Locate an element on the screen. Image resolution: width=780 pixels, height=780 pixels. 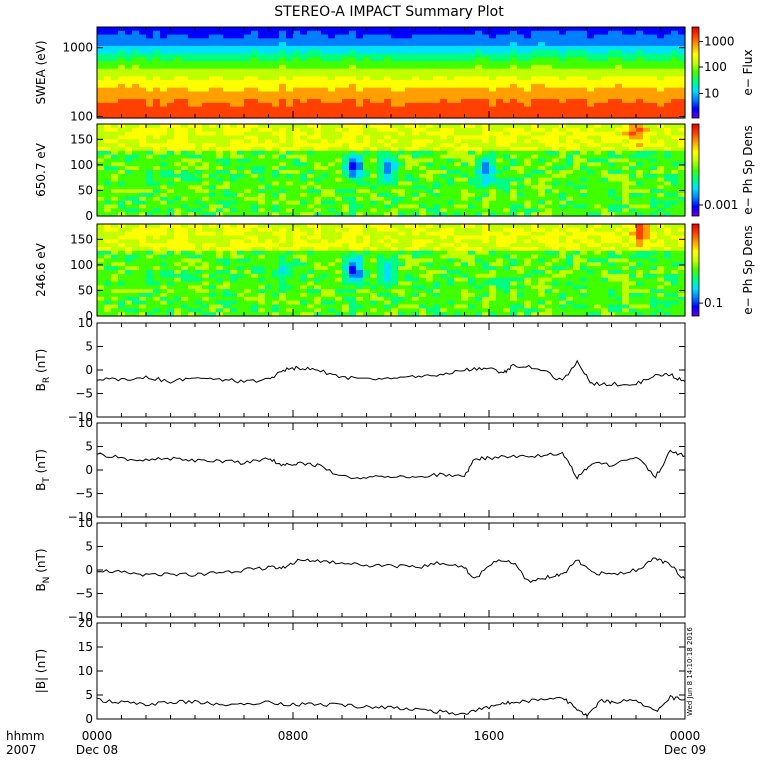
colorbar-tick-label-0-0: 10 is located at coordinates (711, 93).